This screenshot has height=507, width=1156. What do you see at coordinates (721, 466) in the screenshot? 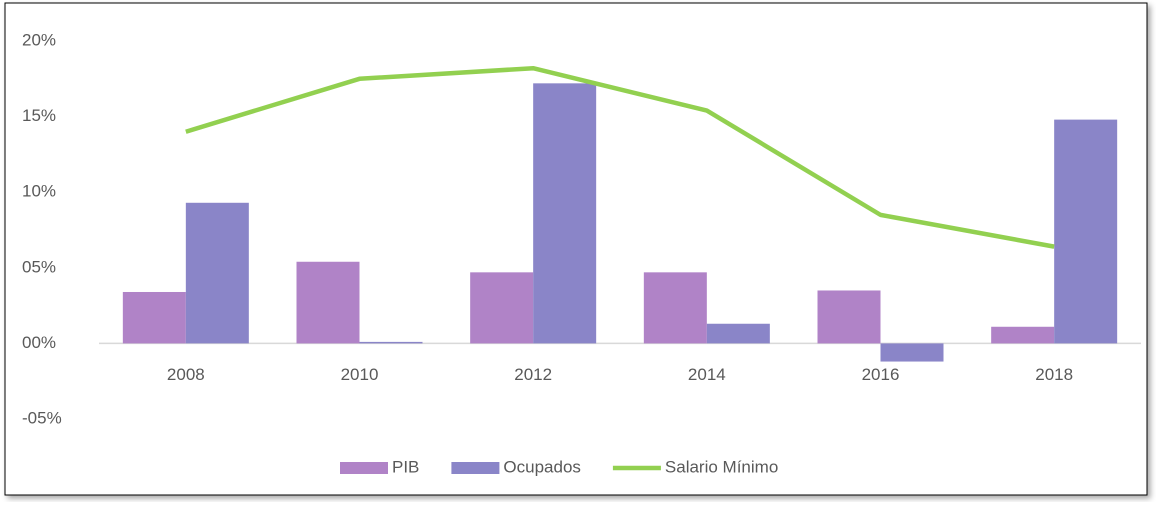
I see `legend-label: Salario Mínimo` at bounding box center [721, 466].